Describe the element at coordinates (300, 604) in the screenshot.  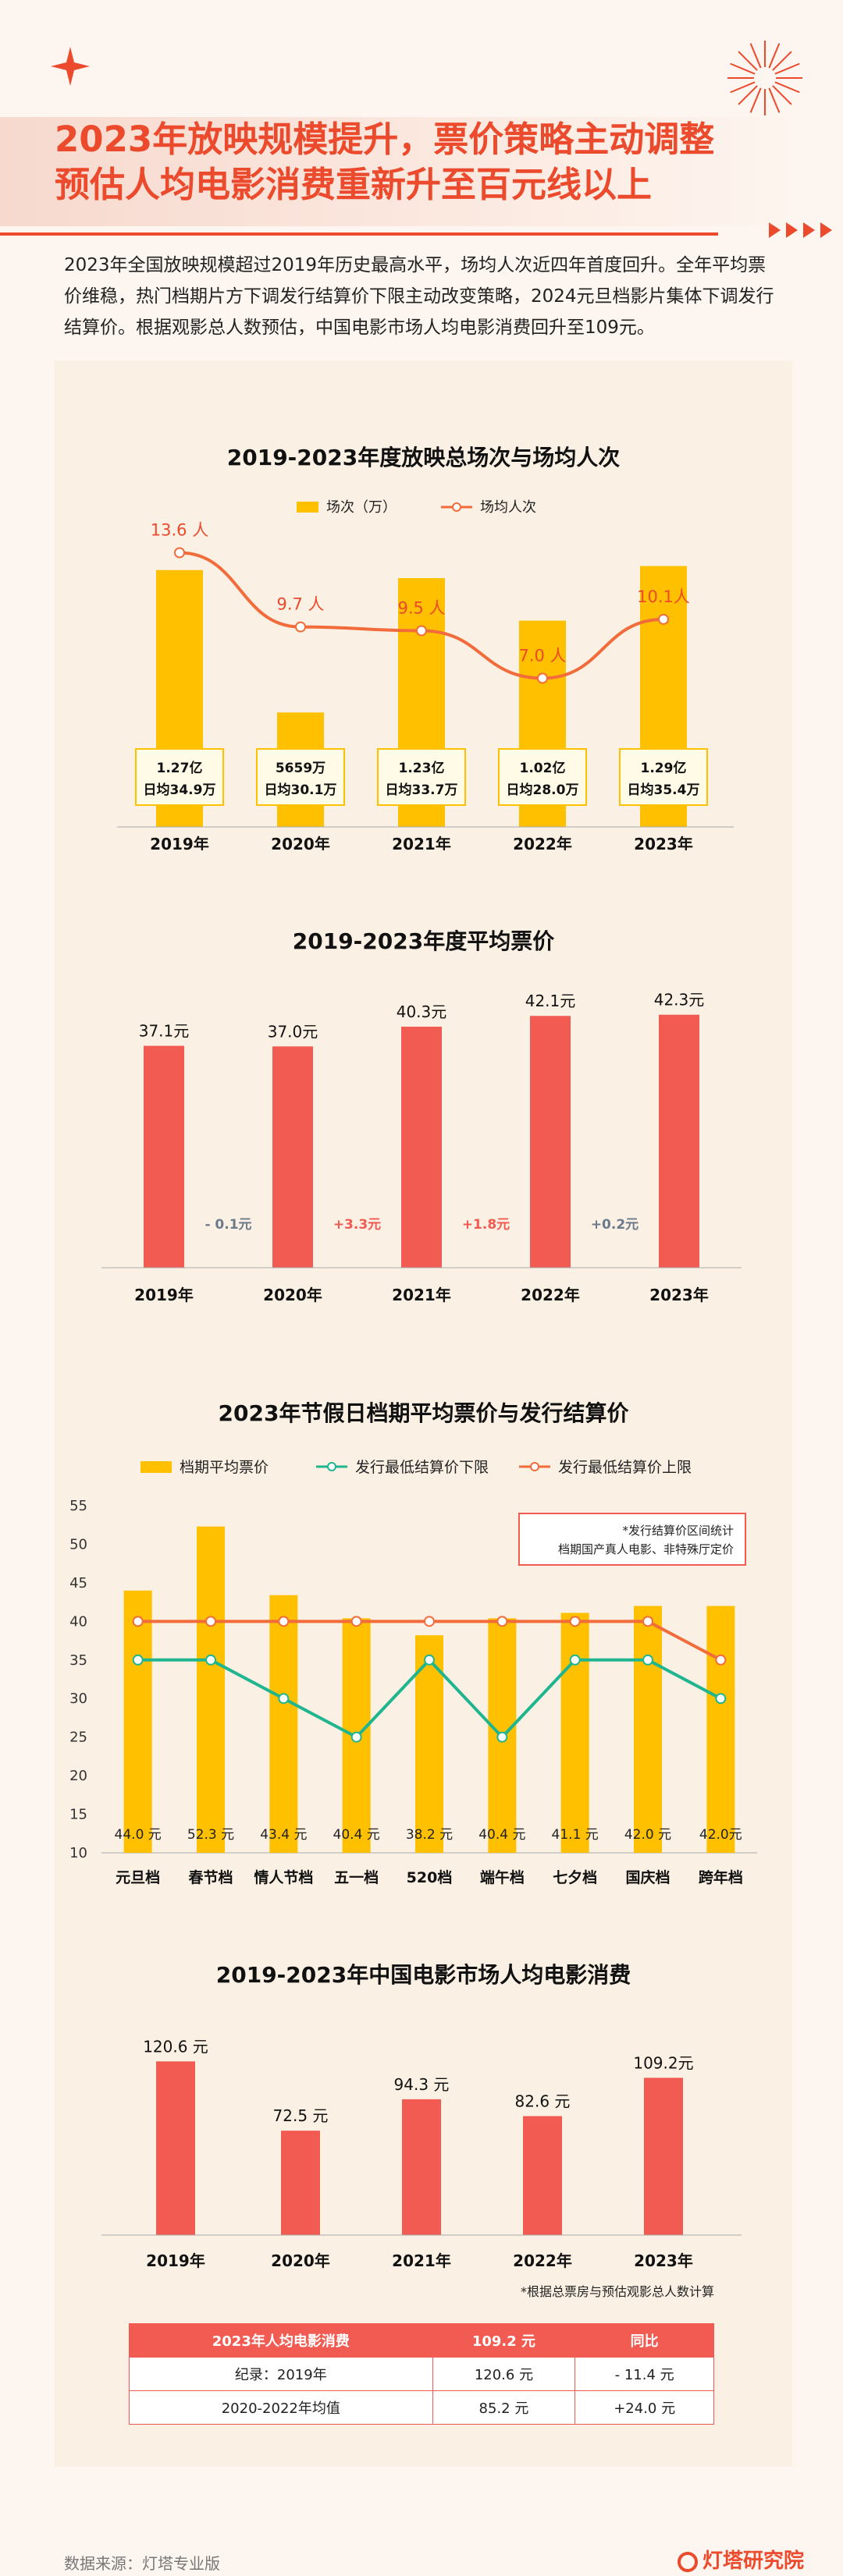
I see `label-attendance: 9.7 人` at that location.